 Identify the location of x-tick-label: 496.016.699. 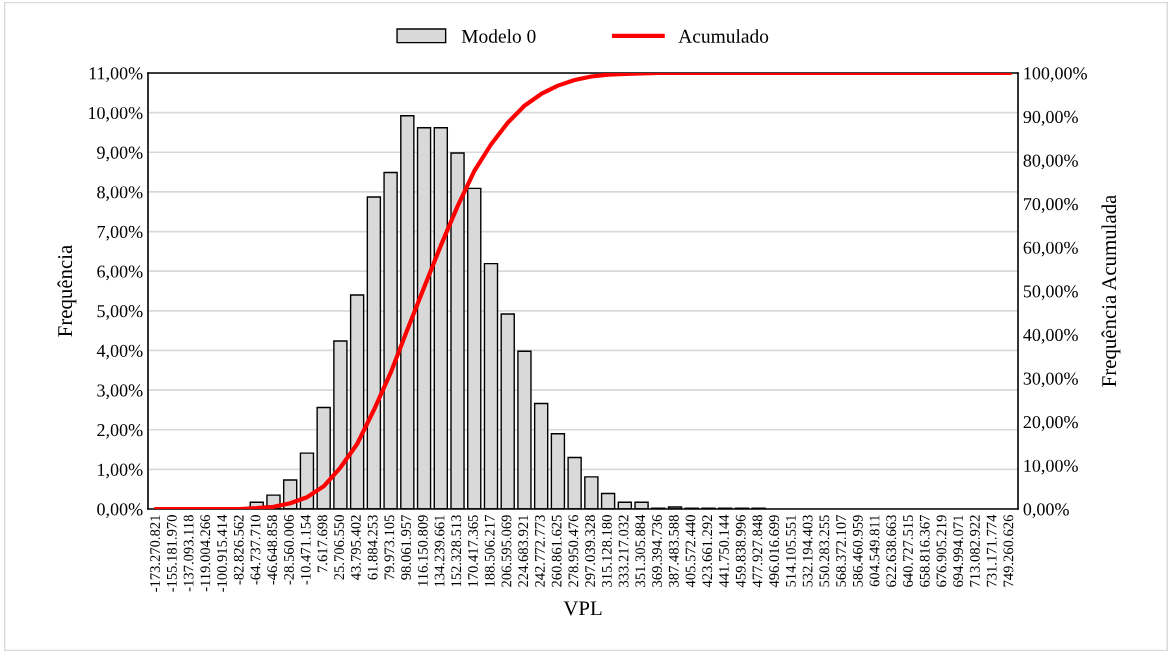
(774, 551).